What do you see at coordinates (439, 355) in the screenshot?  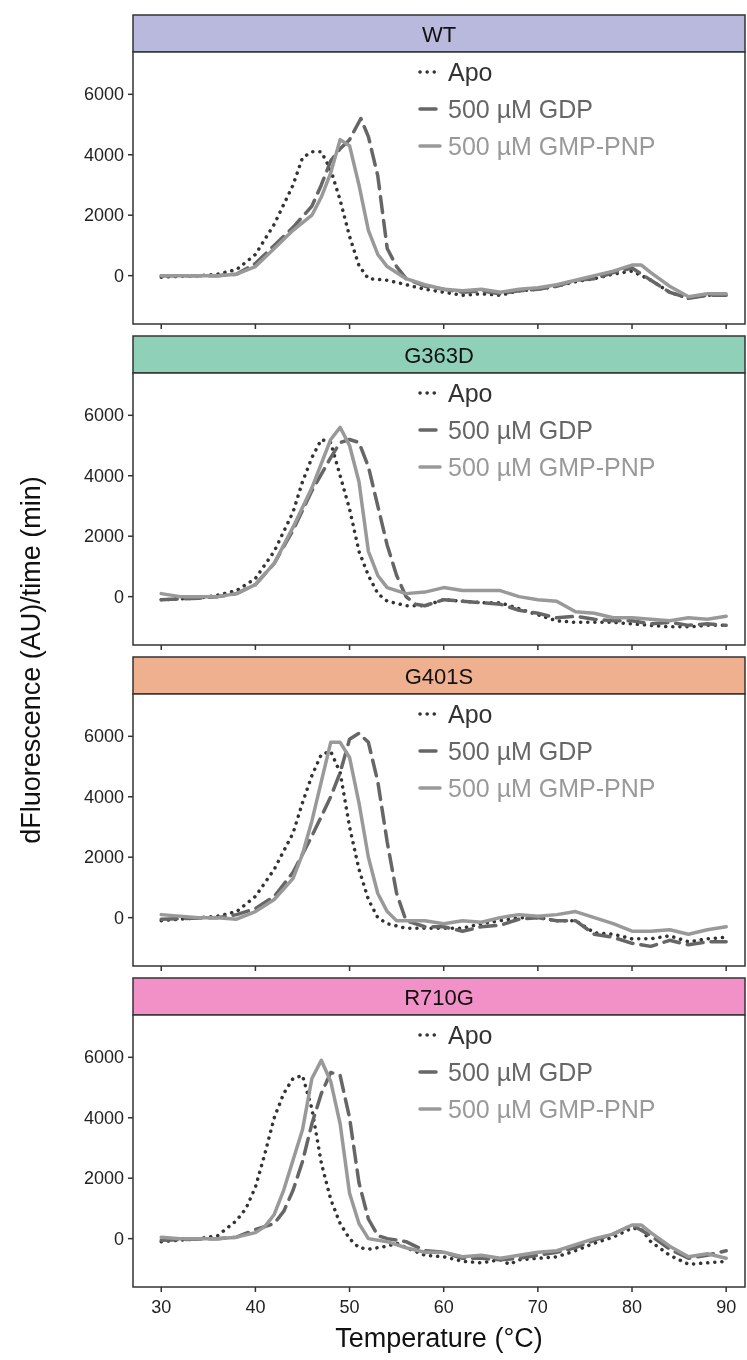 I see `chart-title: G363D` at bounding box center [439, 355].